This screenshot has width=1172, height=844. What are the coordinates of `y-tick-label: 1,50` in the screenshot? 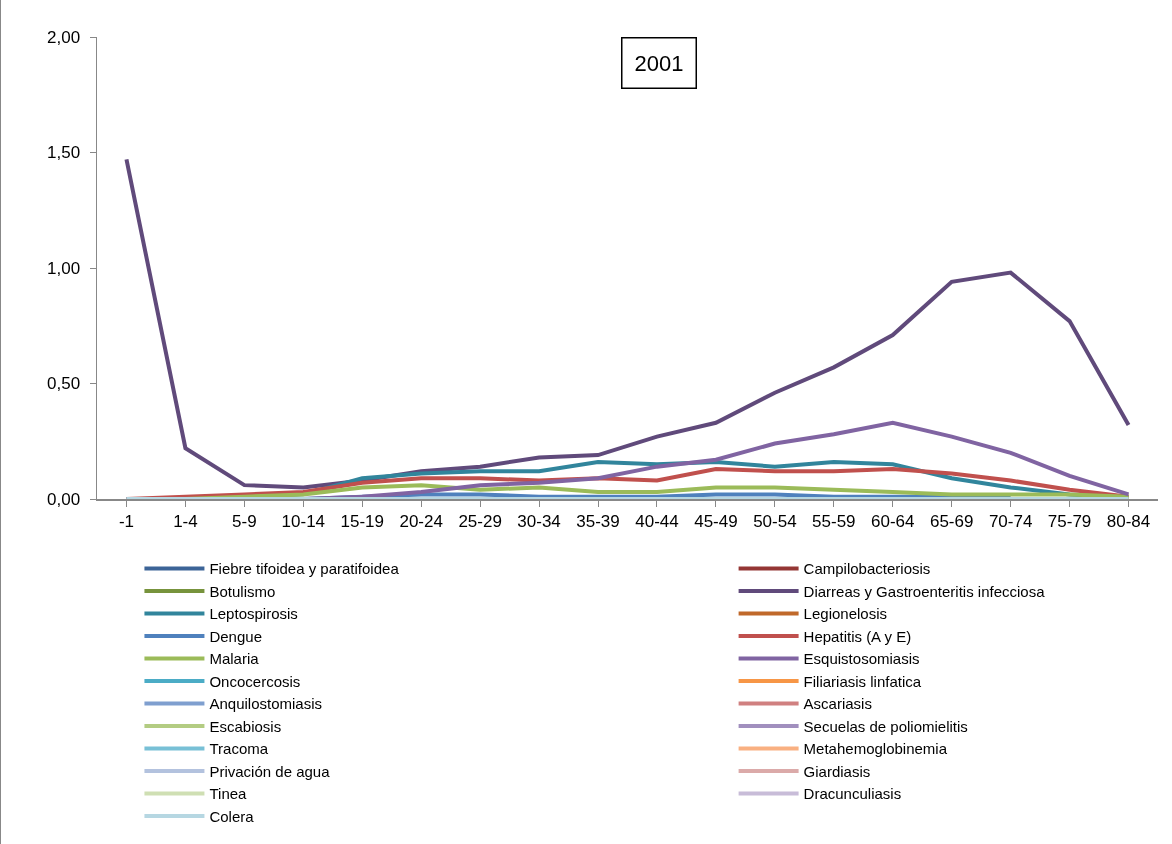 It's located at (64, 153).